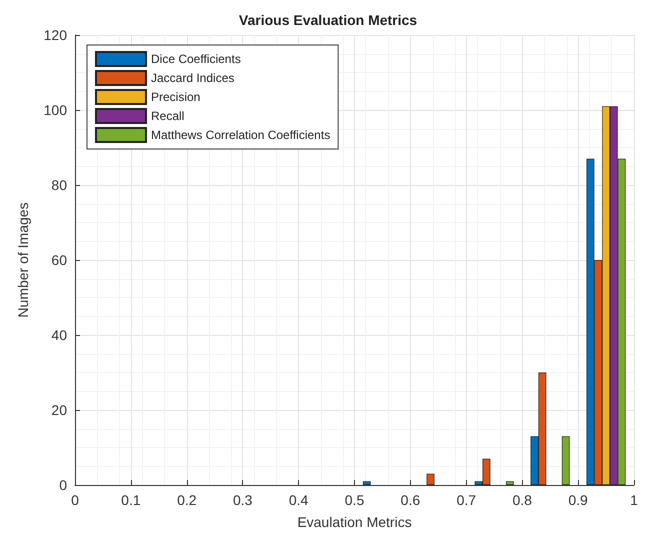  Describe the element at coordinates (175, 97) in the screenshot. I see `legend-label: Precision` at that location.